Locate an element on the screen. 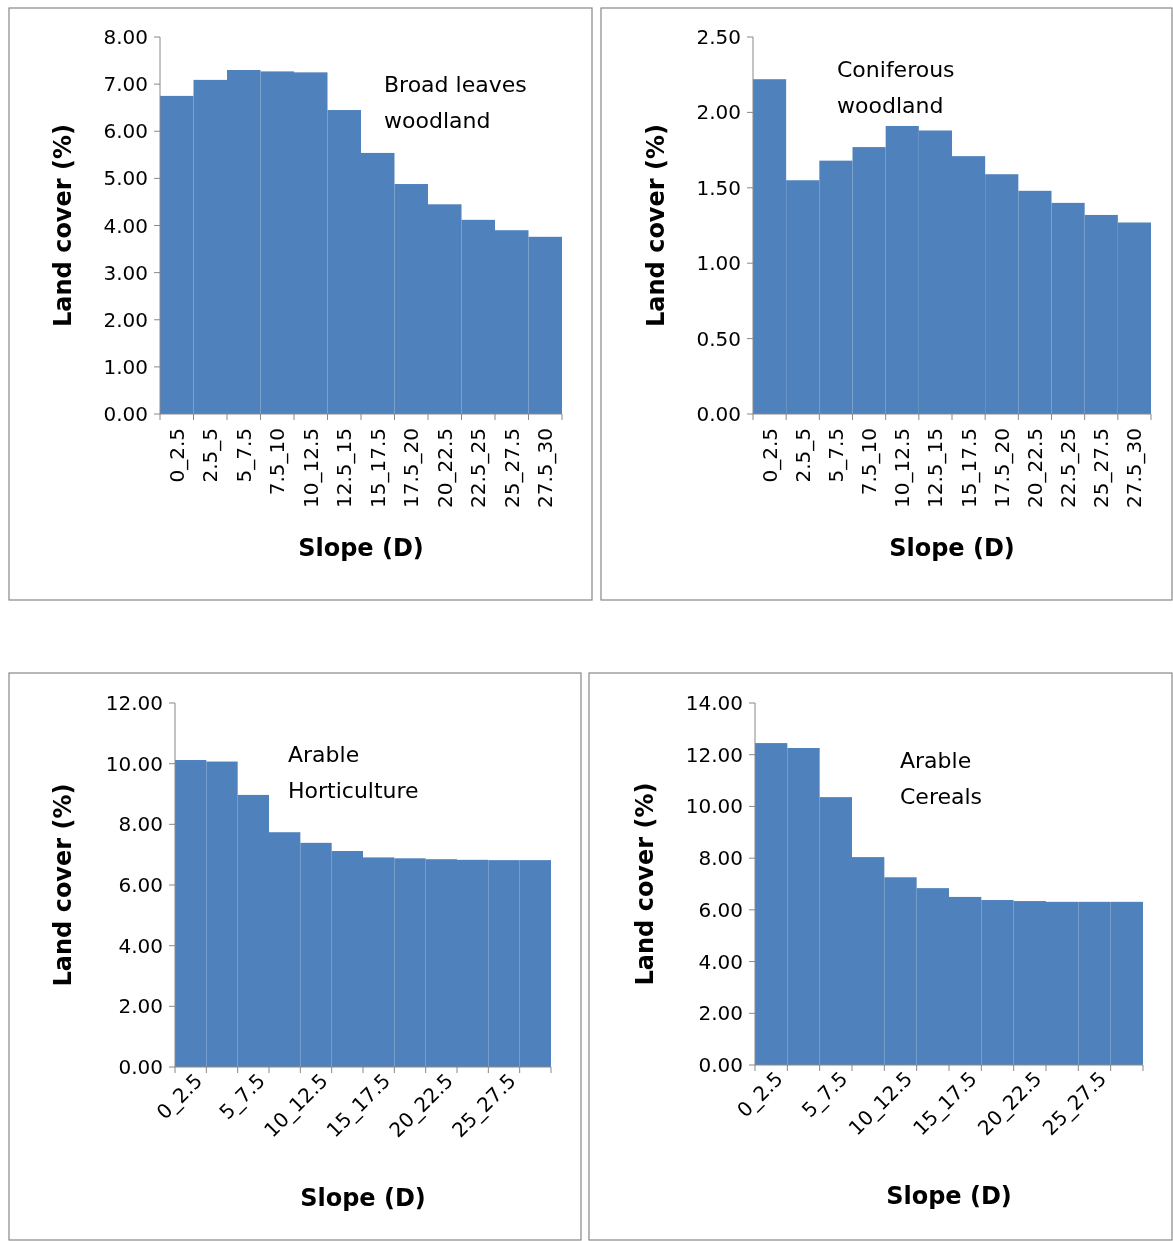  annotation: Broad leaves woodland is located at coordinates (455, 102).